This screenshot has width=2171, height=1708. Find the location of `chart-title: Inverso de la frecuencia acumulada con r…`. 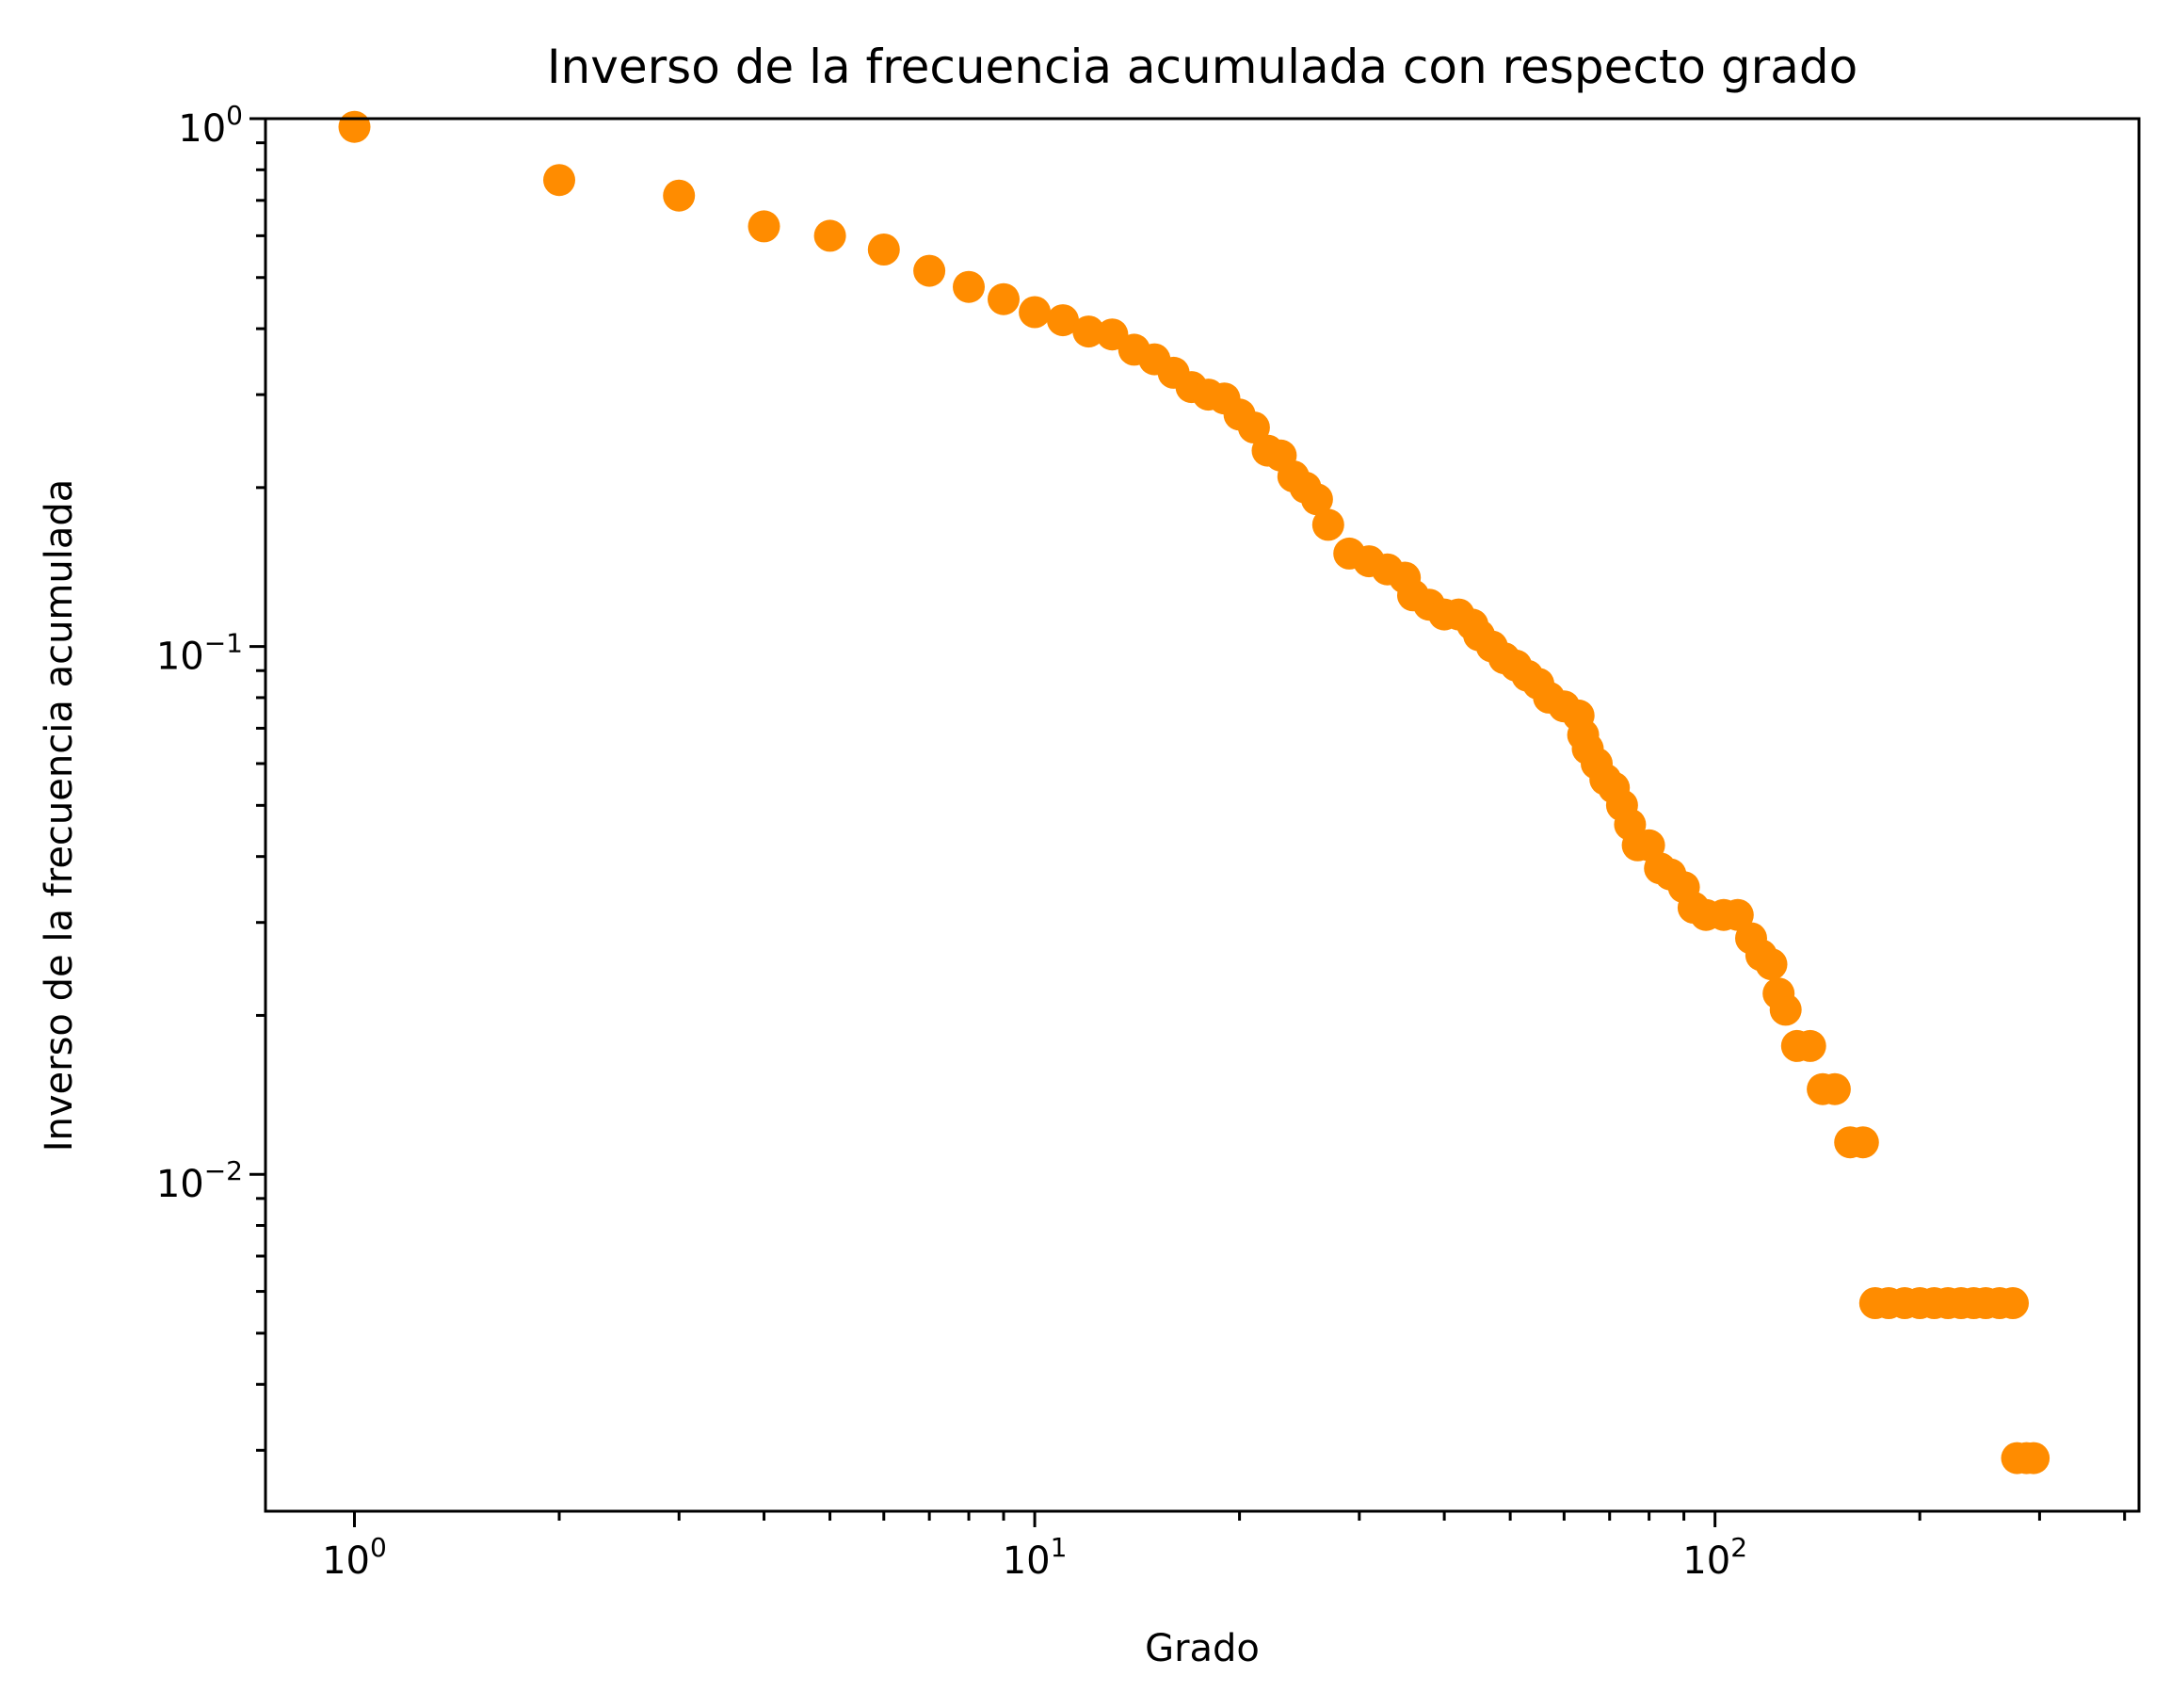

chart-title: Inverso de la frecuencia acumulada con r… is located at coordinates (1202, 67).